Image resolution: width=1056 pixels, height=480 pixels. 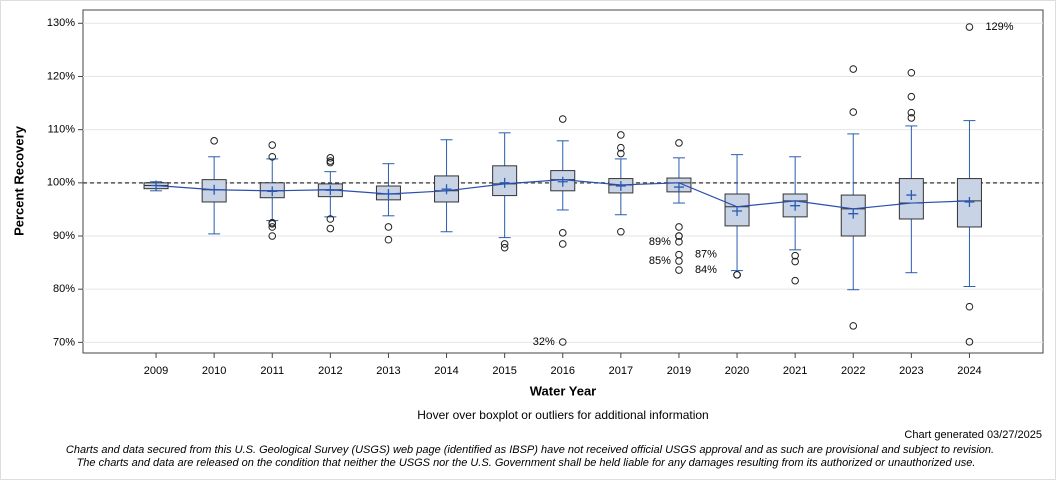 I want to click on y-tick-label: 90%, so click(x=64, y=236).